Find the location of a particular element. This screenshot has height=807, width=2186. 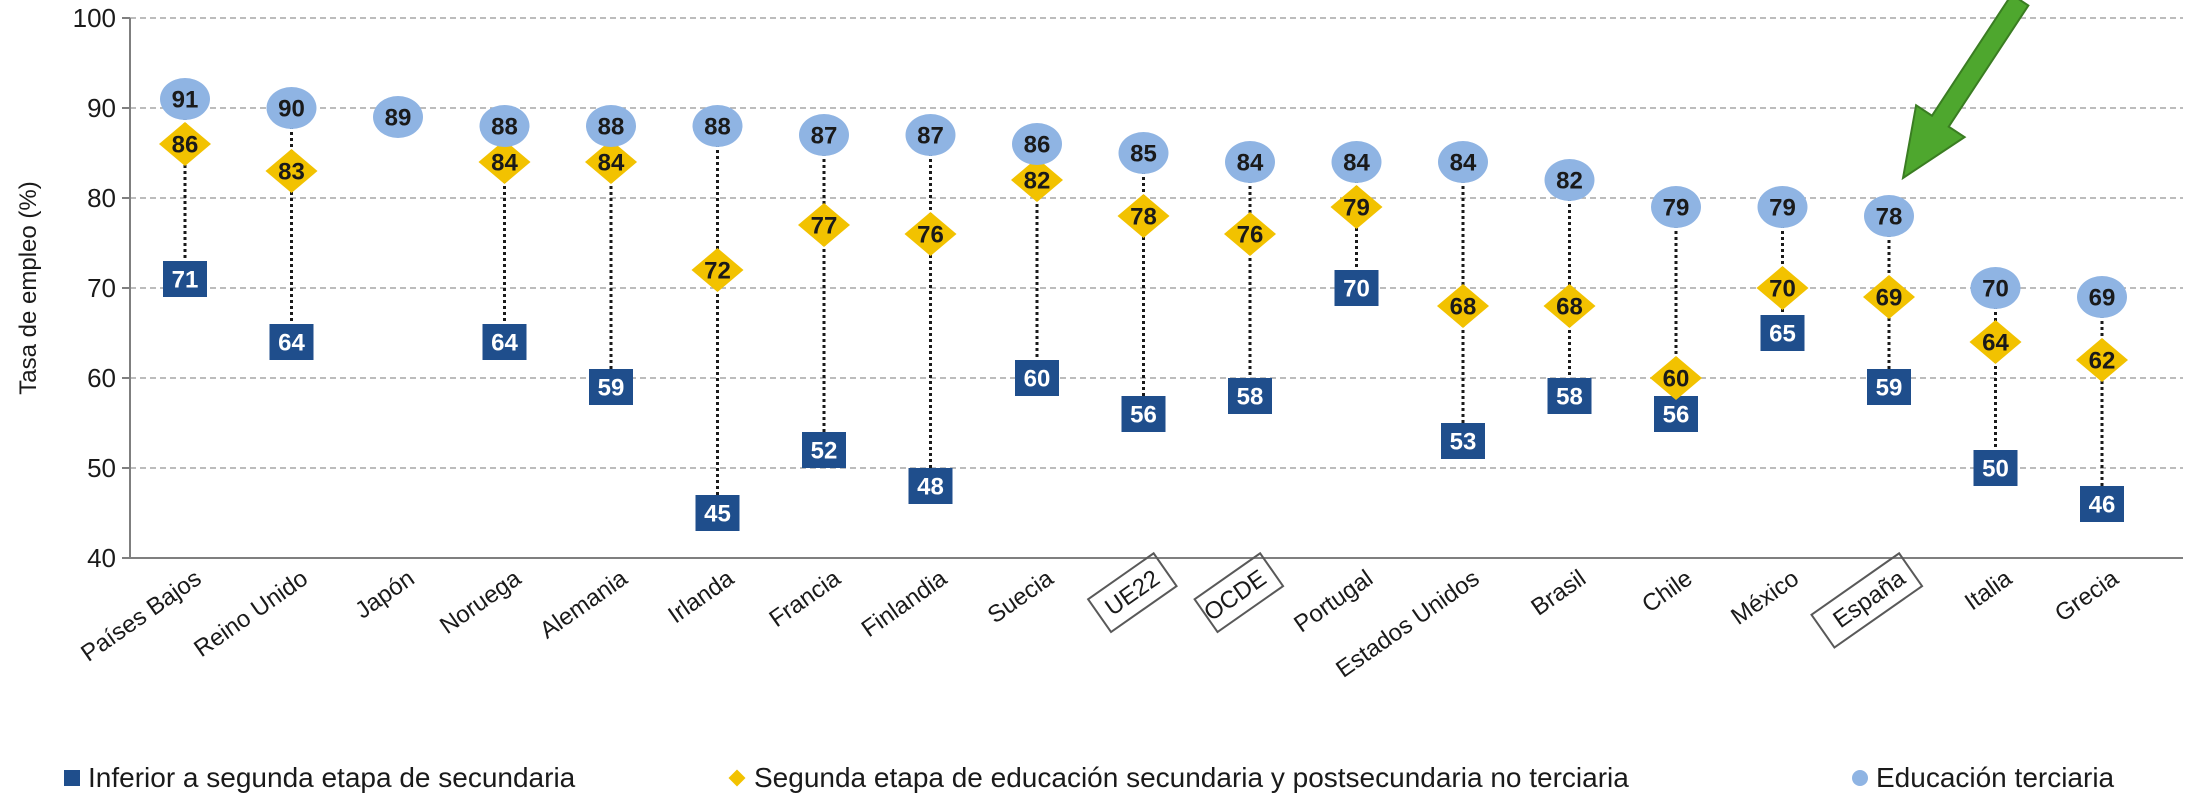

tertiary-value-label: 69 is located at coordinates (2102, 298).